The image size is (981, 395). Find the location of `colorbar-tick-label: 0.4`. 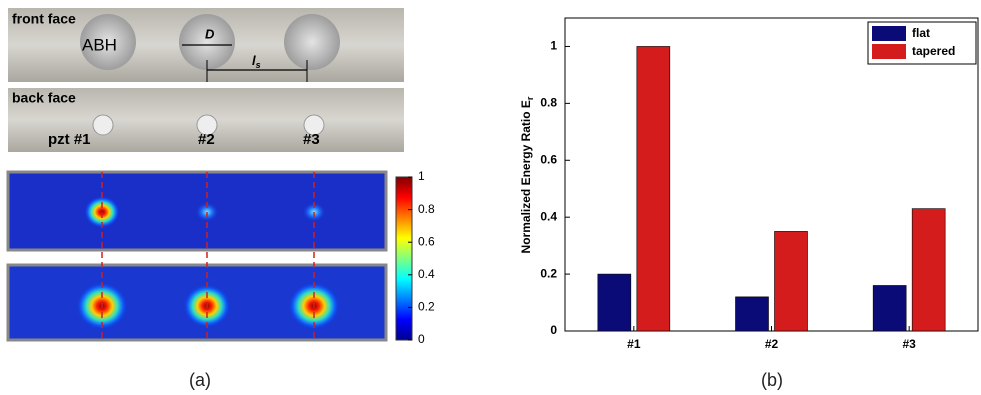

colorbar-tick-label: 0.4 is located at coordinates (426, 274).